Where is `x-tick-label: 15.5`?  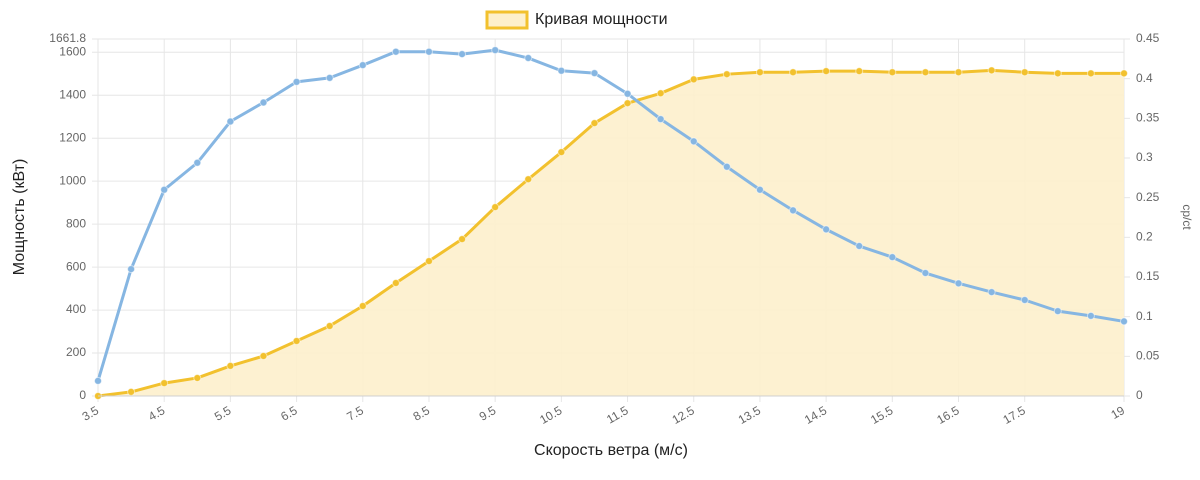
x-tick-label: 15.5 is located at coordinates (882, 415).